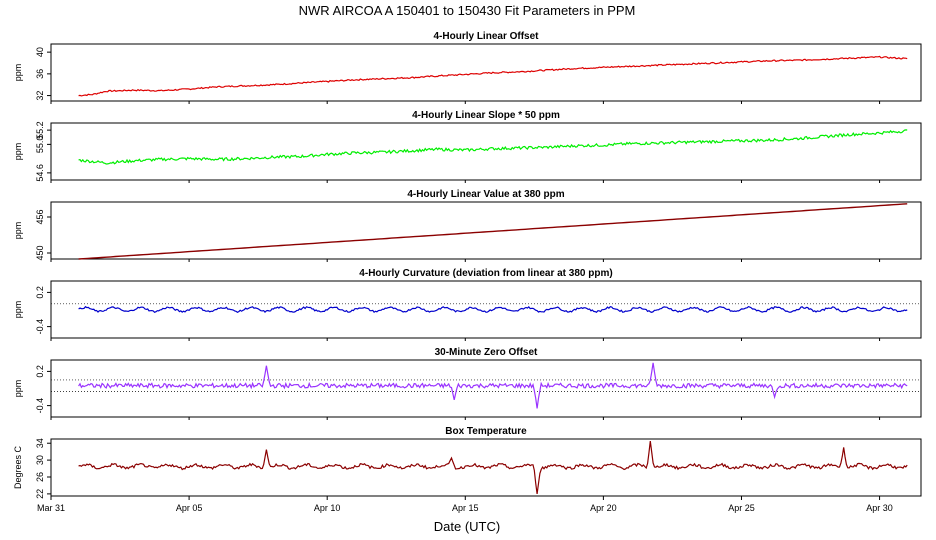  Describe the element at coordinates (40, 130) in the screenshot. I see `y-tick-label: 55.2` at that location.